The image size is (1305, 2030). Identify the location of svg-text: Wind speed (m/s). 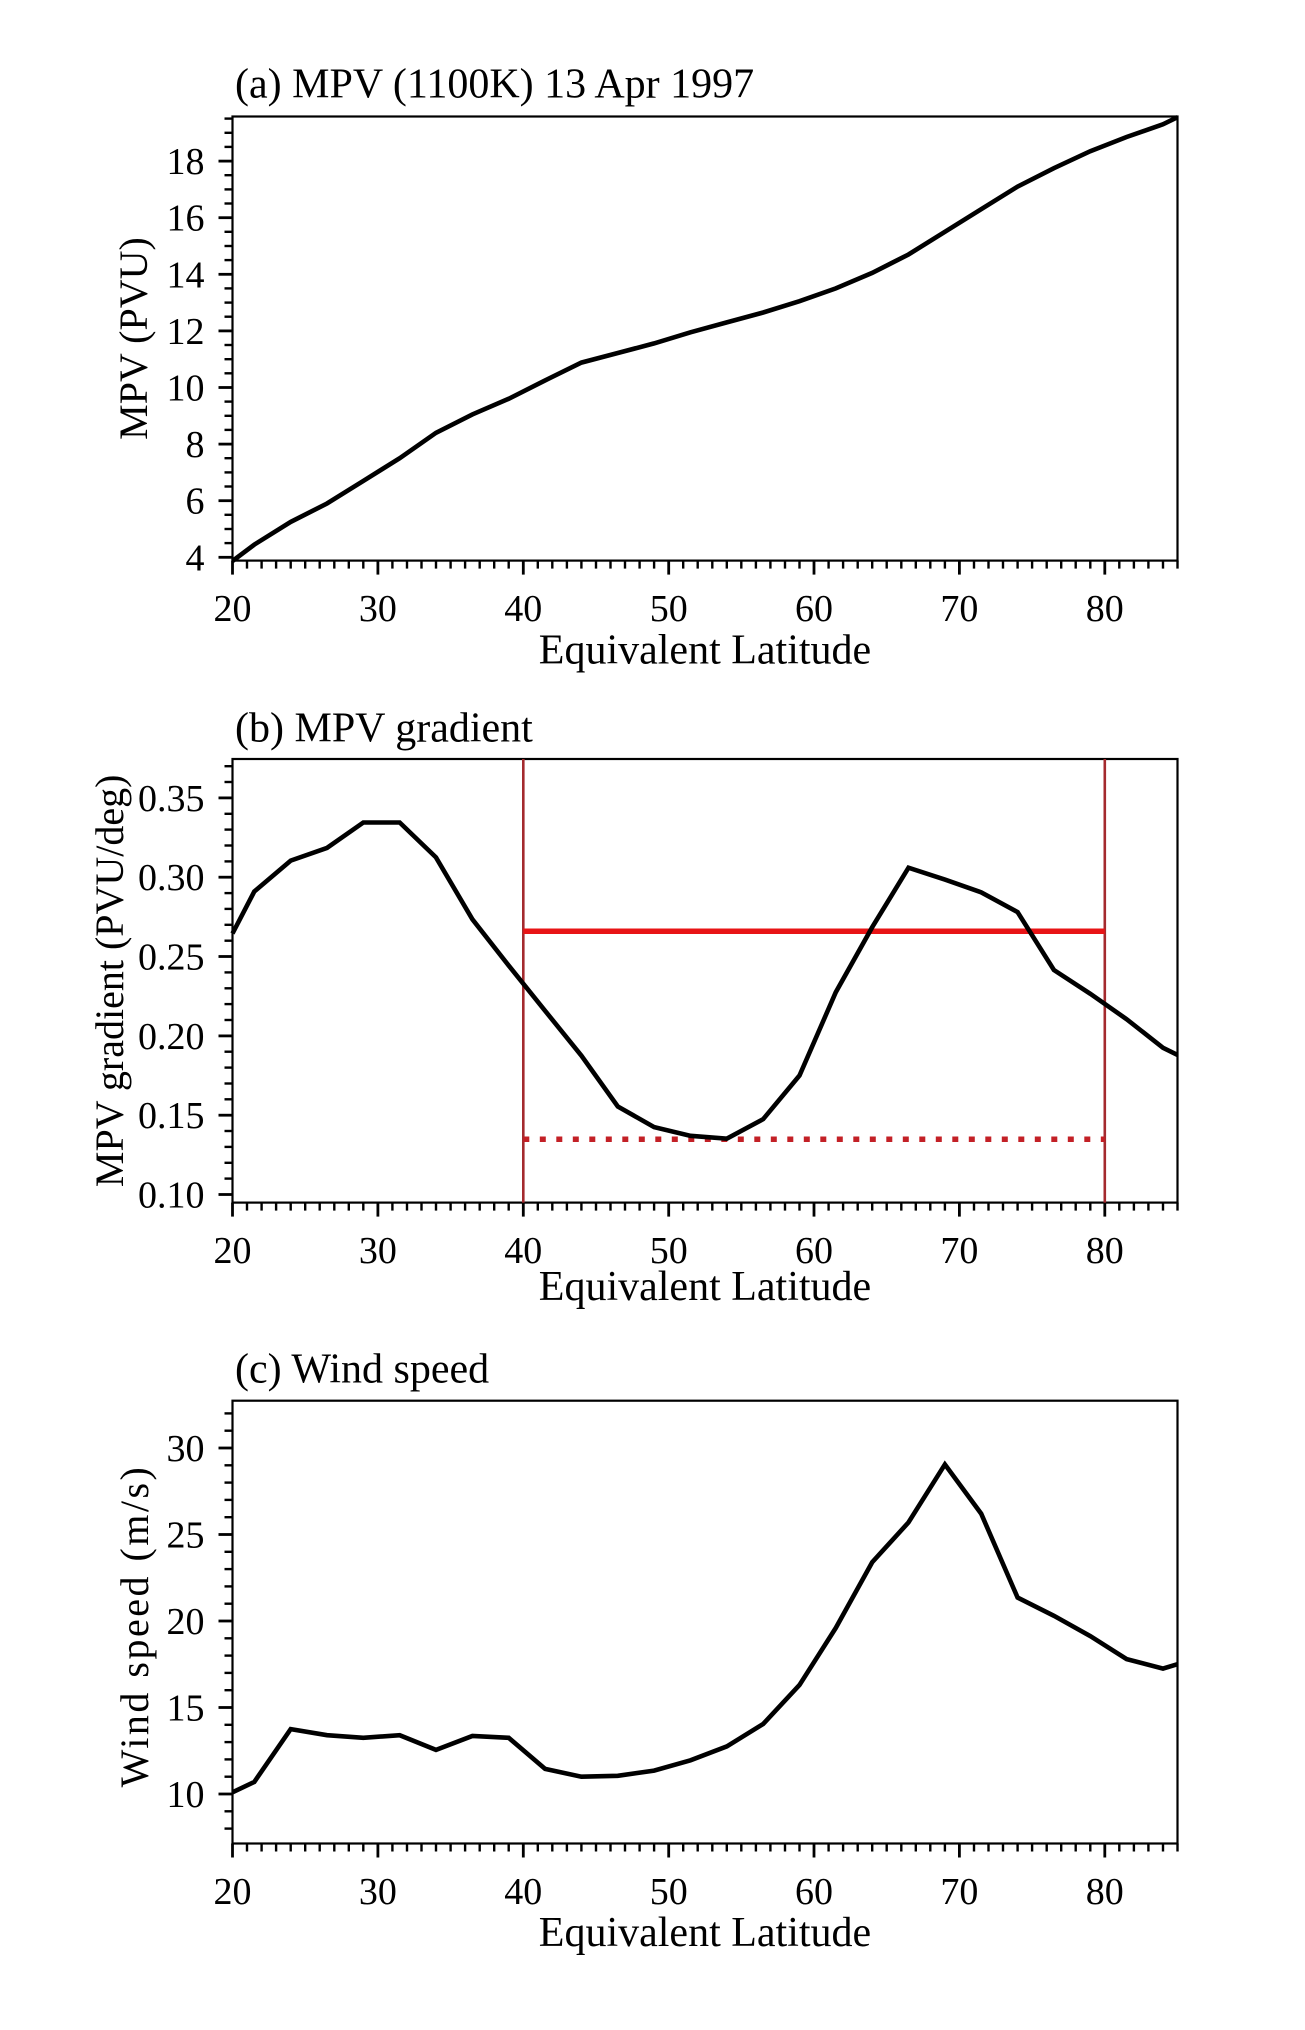
(134, 1626).